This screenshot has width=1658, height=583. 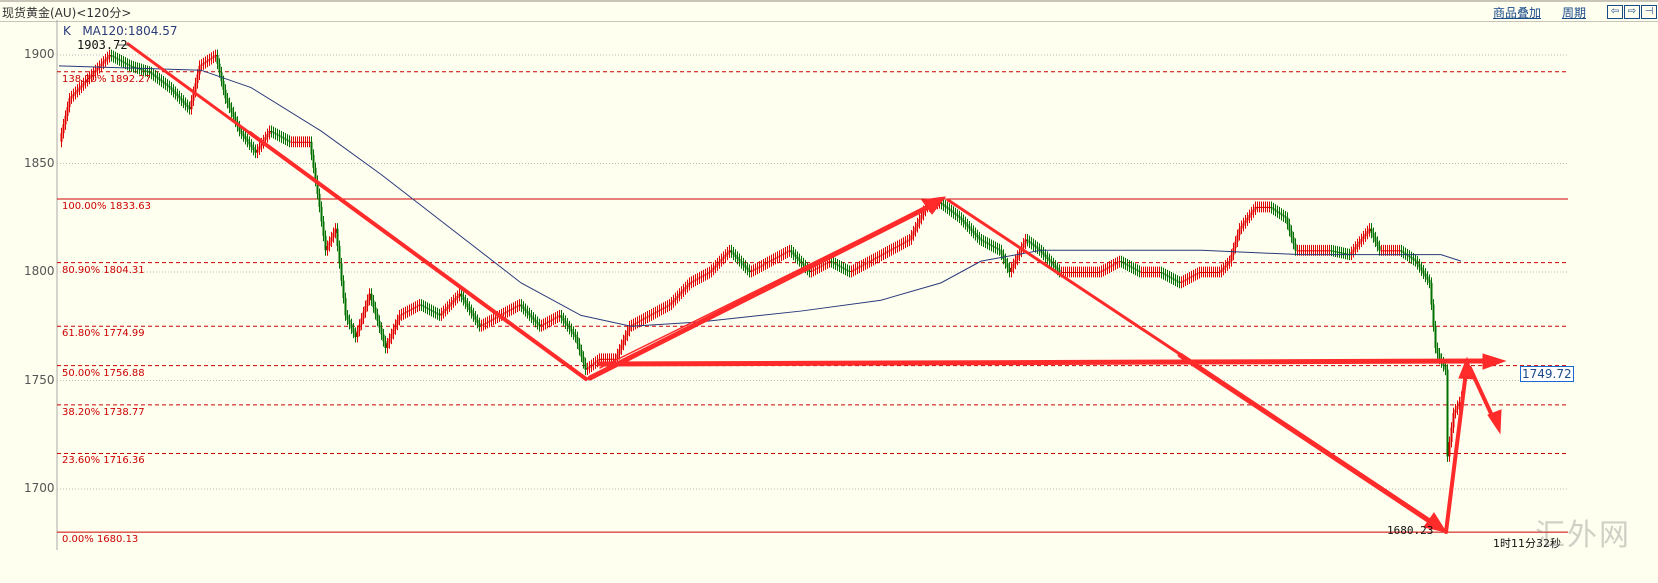 What do you see at coordinates (100, 540) in the screenshot?
I see `fib-level-label: 0.00% 1680.13` at bounding box center [100, 540].